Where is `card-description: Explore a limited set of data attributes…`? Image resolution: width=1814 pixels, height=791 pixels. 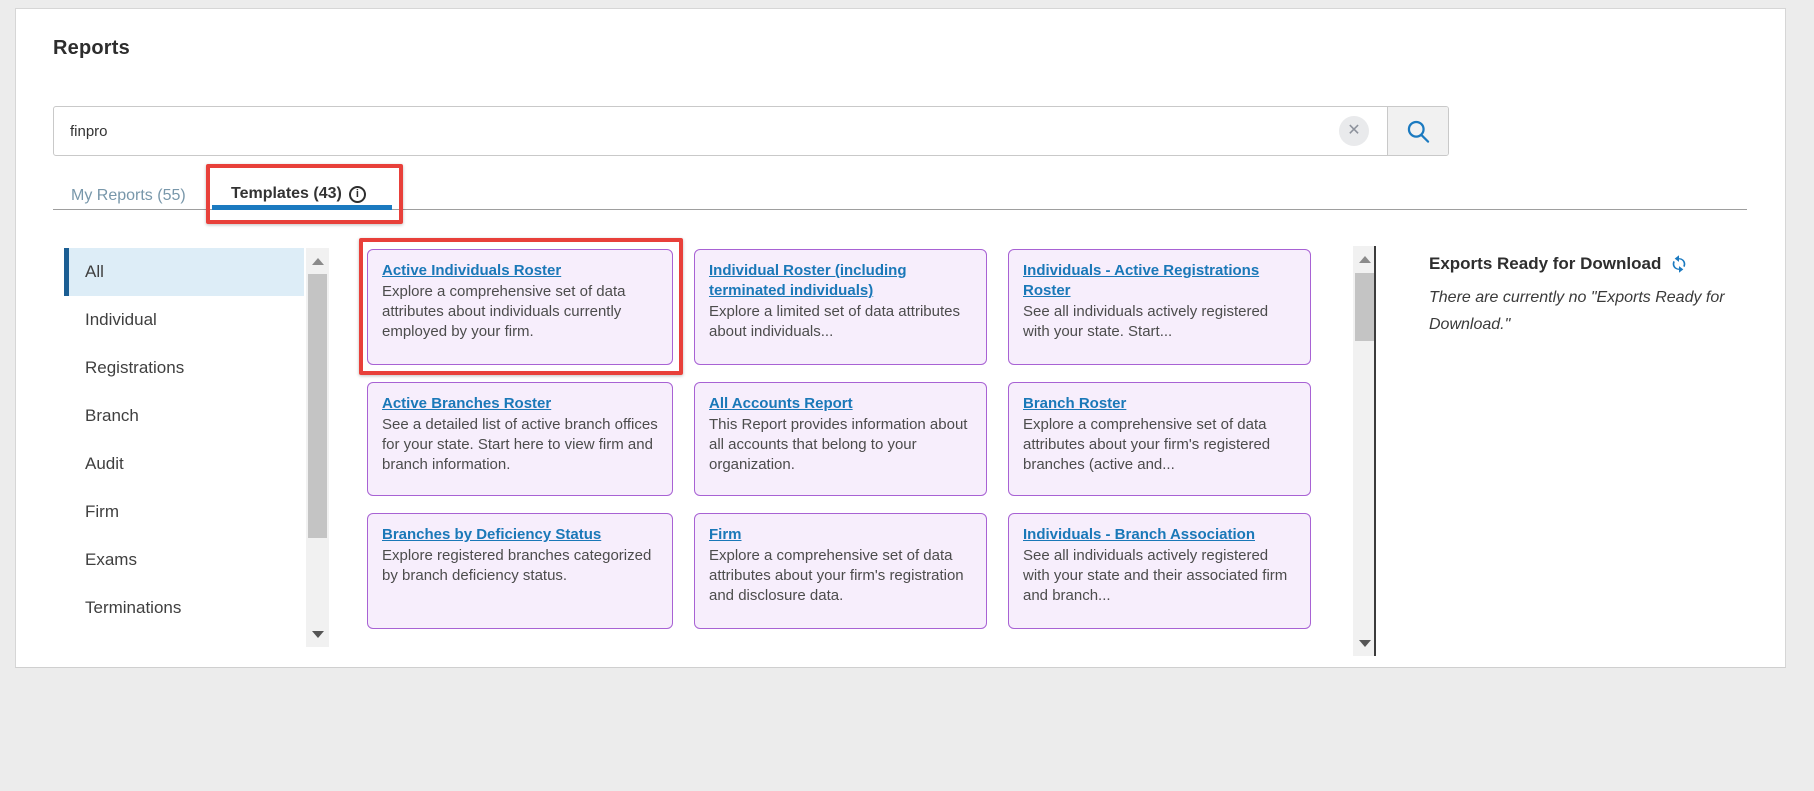
card-description: Explore a limited set of data attributes… is located at coordinates (834, 321).